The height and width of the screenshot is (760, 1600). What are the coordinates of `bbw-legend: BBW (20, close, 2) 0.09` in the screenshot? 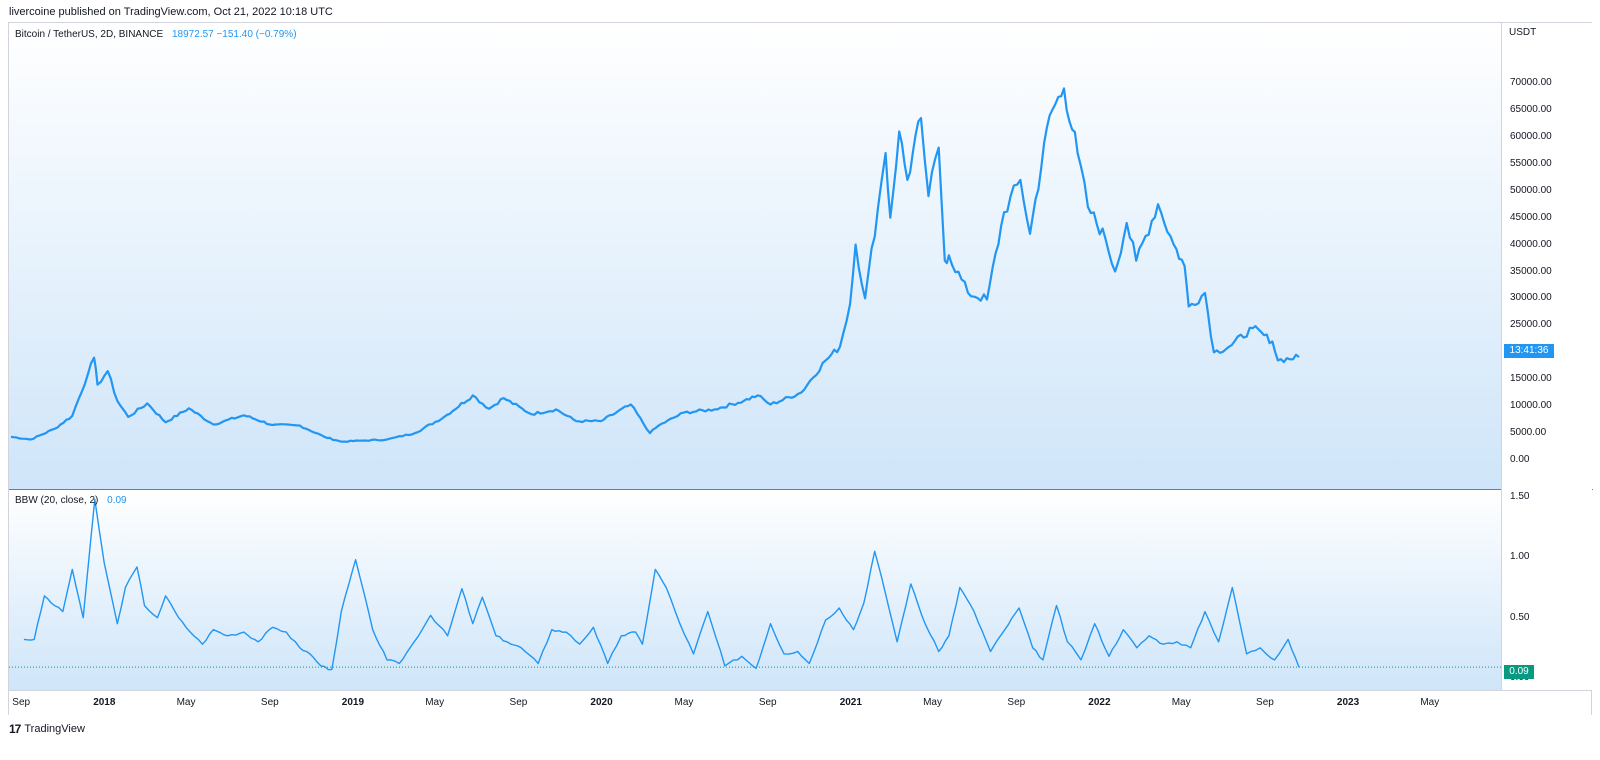 It's located at (71, 500).